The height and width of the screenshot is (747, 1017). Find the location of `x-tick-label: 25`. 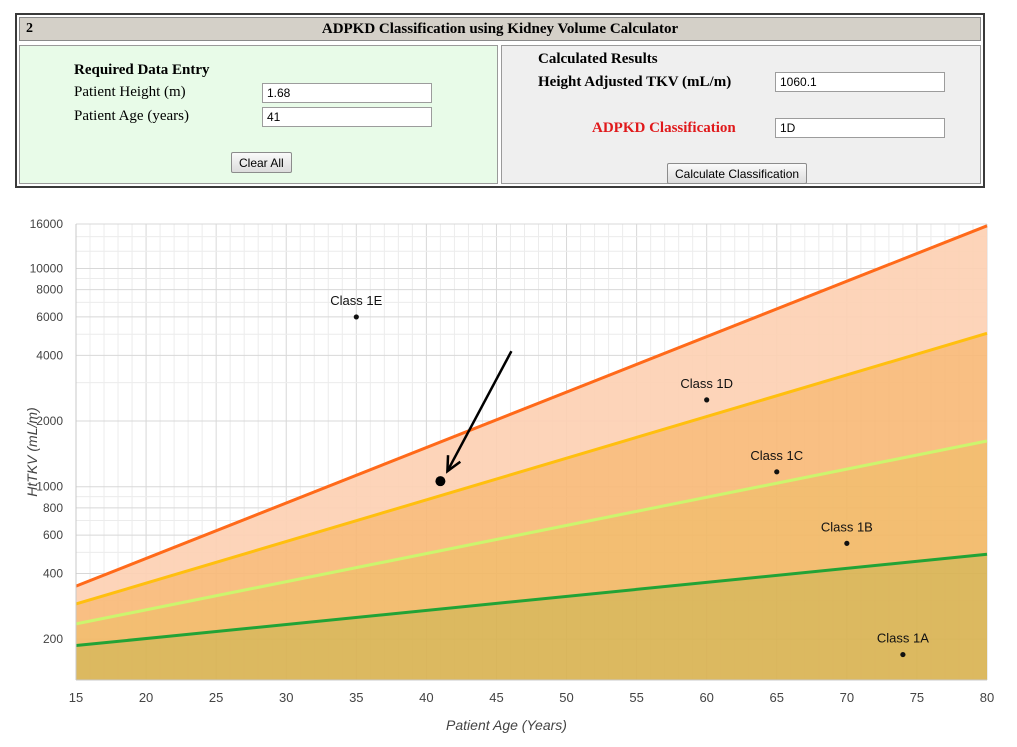

x-tick-label: 25 is located at coordinates (216, 697).